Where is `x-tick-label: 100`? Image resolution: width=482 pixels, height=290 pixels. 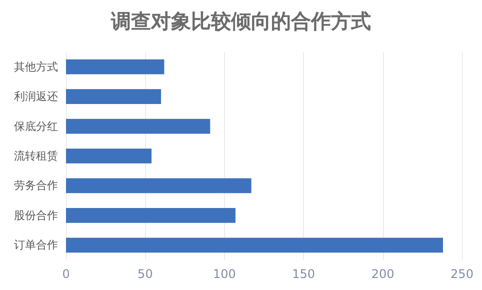
x-tick-label: 100 is located at coordinates (224, 274).